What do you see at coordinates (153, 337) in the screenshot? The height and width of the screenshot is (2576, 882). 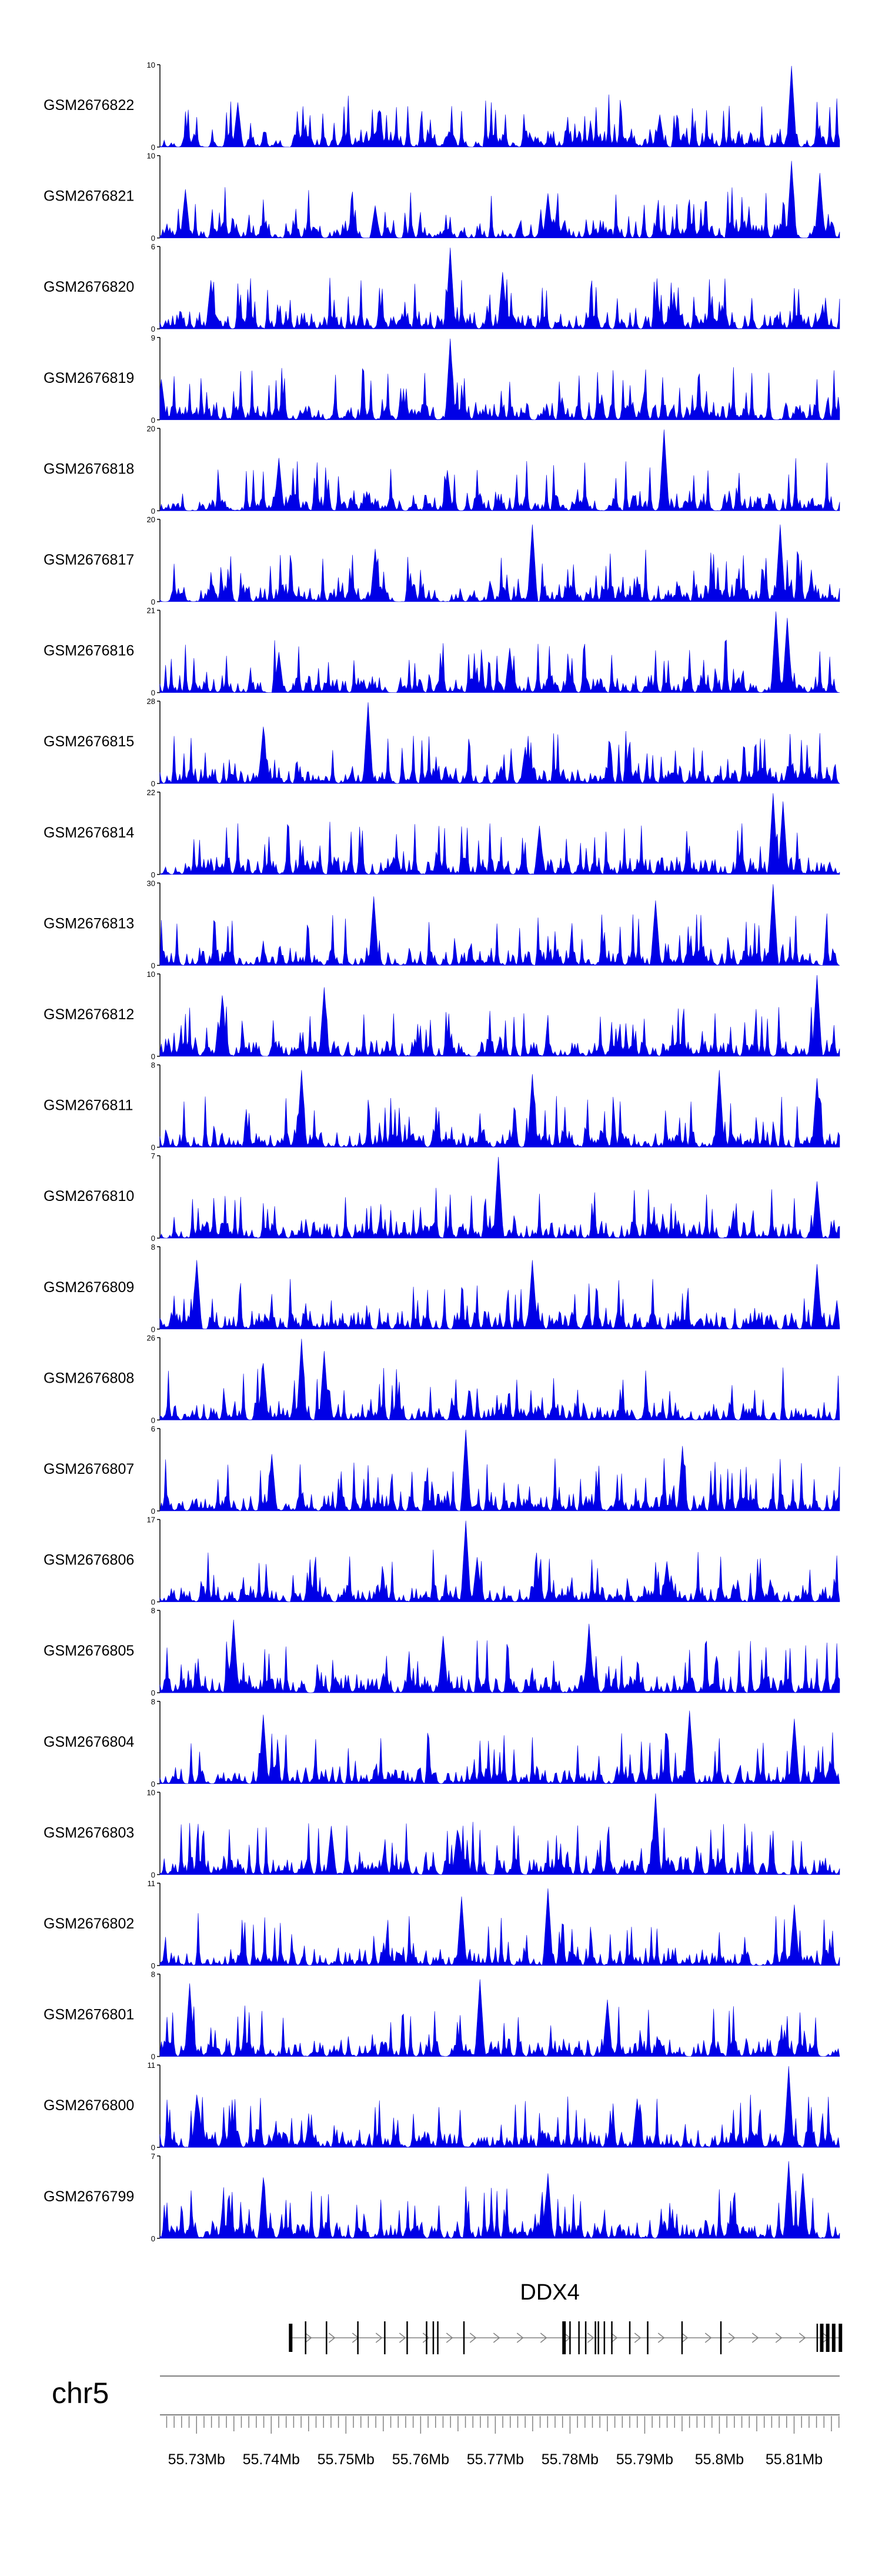 I see `y-axis-max-label: 9` at bounding box center [153, 337].